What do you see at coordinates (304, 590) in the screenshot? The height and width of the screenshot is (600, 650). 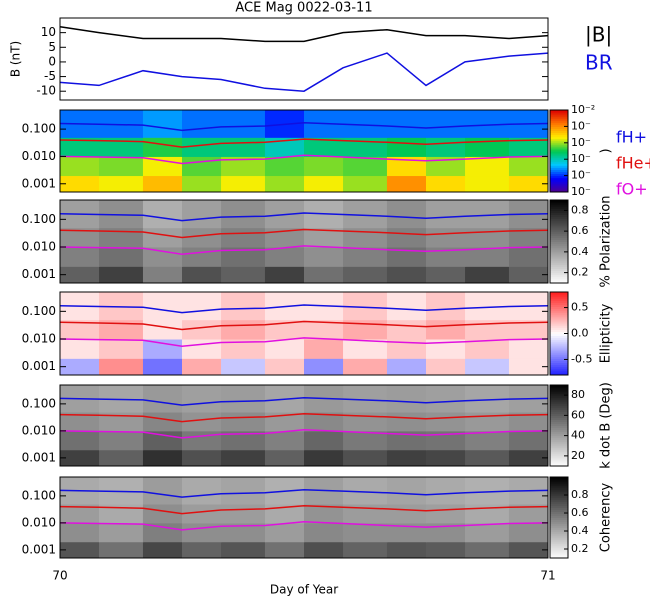 I see `x-axis-label: Day of Year` at bounding box center [304, 590].